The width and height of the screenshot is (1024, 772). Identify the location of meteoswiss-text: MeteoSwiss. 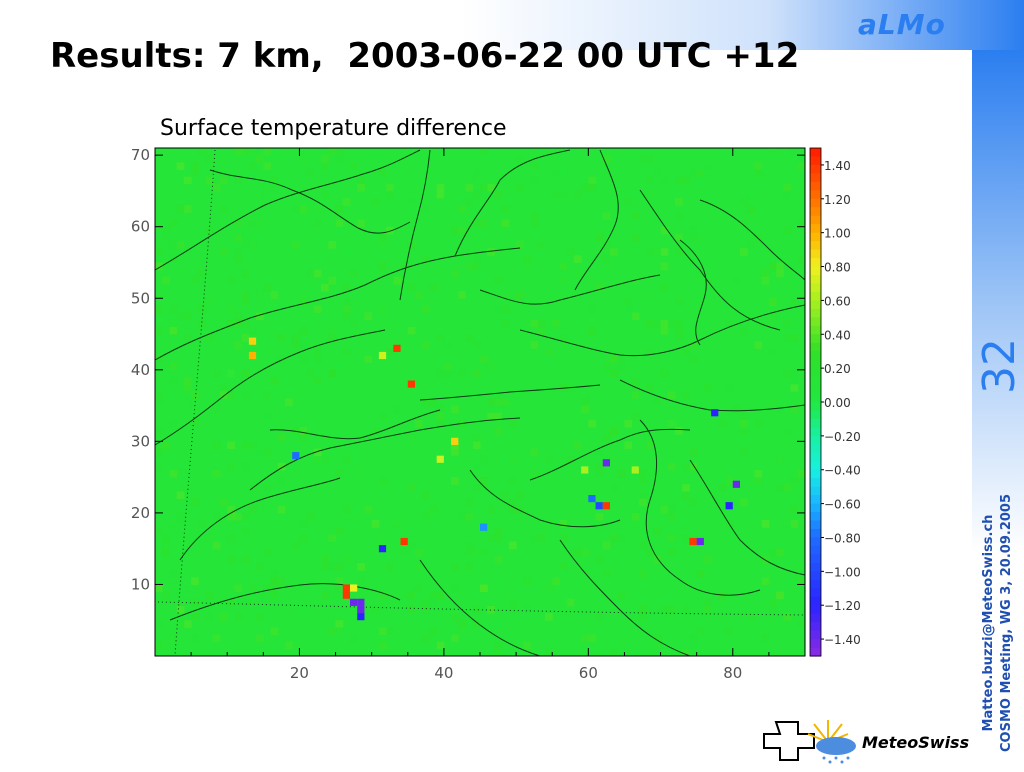
(916, 742).